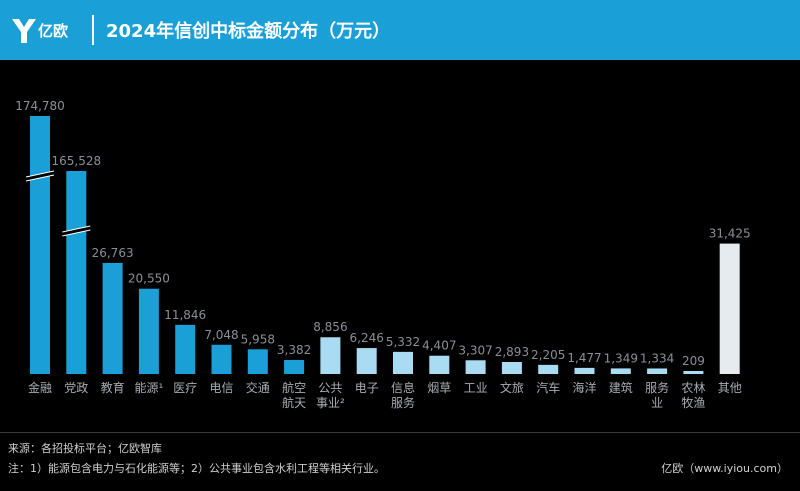 This screenshot has height=491, width=800. Describe the element at coordinates (24, 31) in the screenshot. I see `yiou-logo-icon` at that location.